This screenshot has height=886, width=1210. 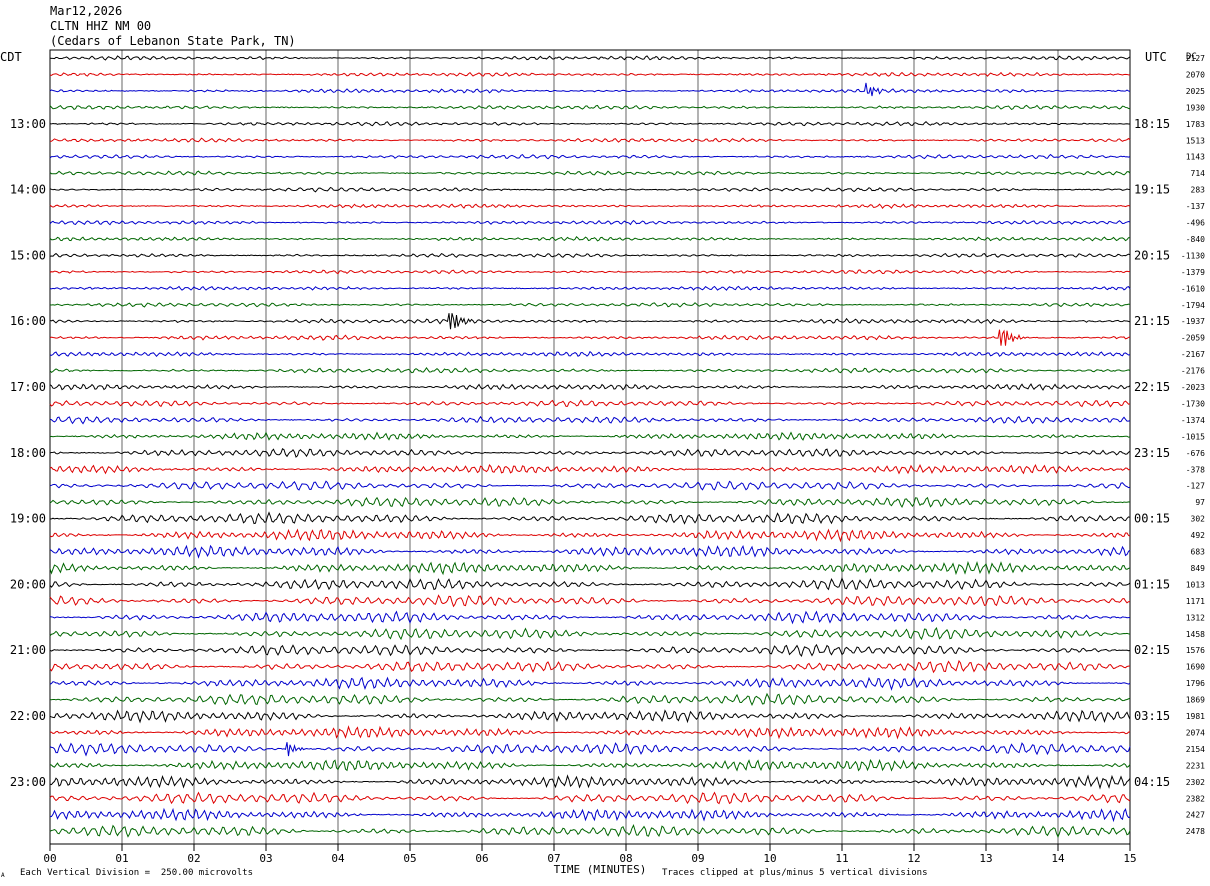 I want to click on left-time-label: 17:00, so click(x=28, y=387).